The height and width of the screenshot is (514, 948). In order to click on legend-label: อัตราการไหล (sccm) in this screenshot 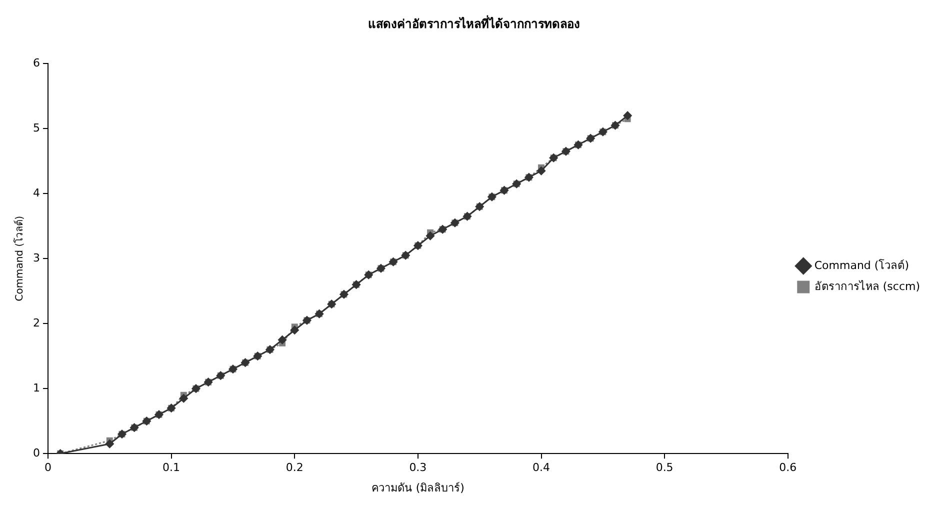, I will do `click(867, 286)`.